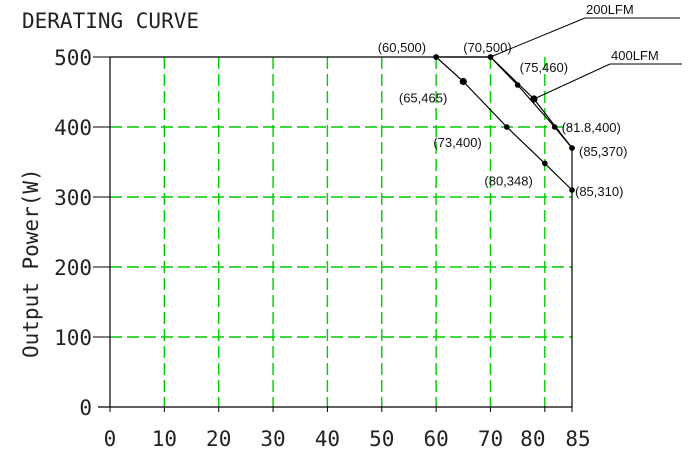 The width and height of the screenshot is (693, 453). I want to click on x-tick-label: 0, so click(110, 439).